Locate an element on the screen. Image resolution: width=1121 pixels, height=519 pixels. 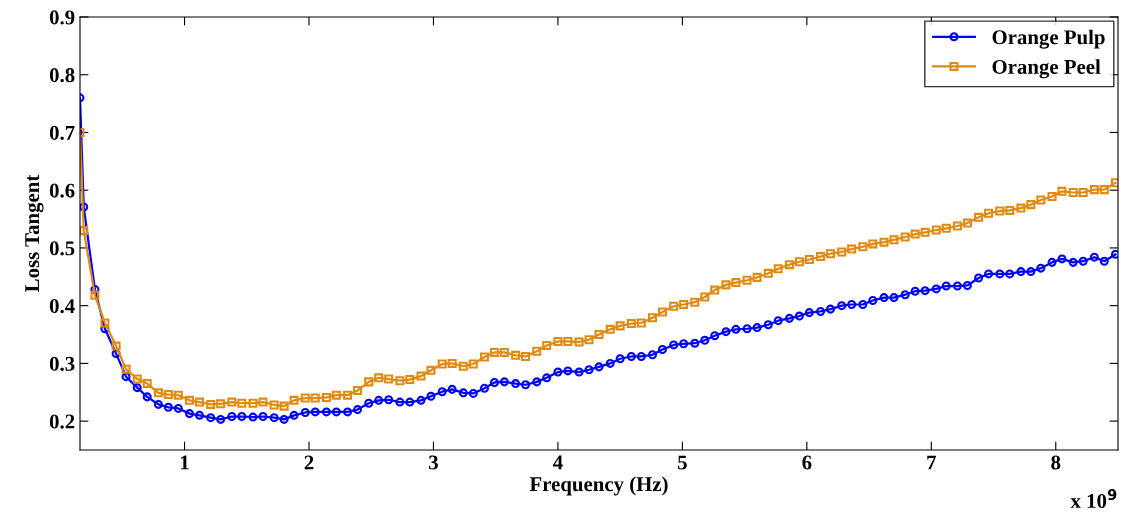
y-tick-label: 0.6 is located at coordinates (62, 190).